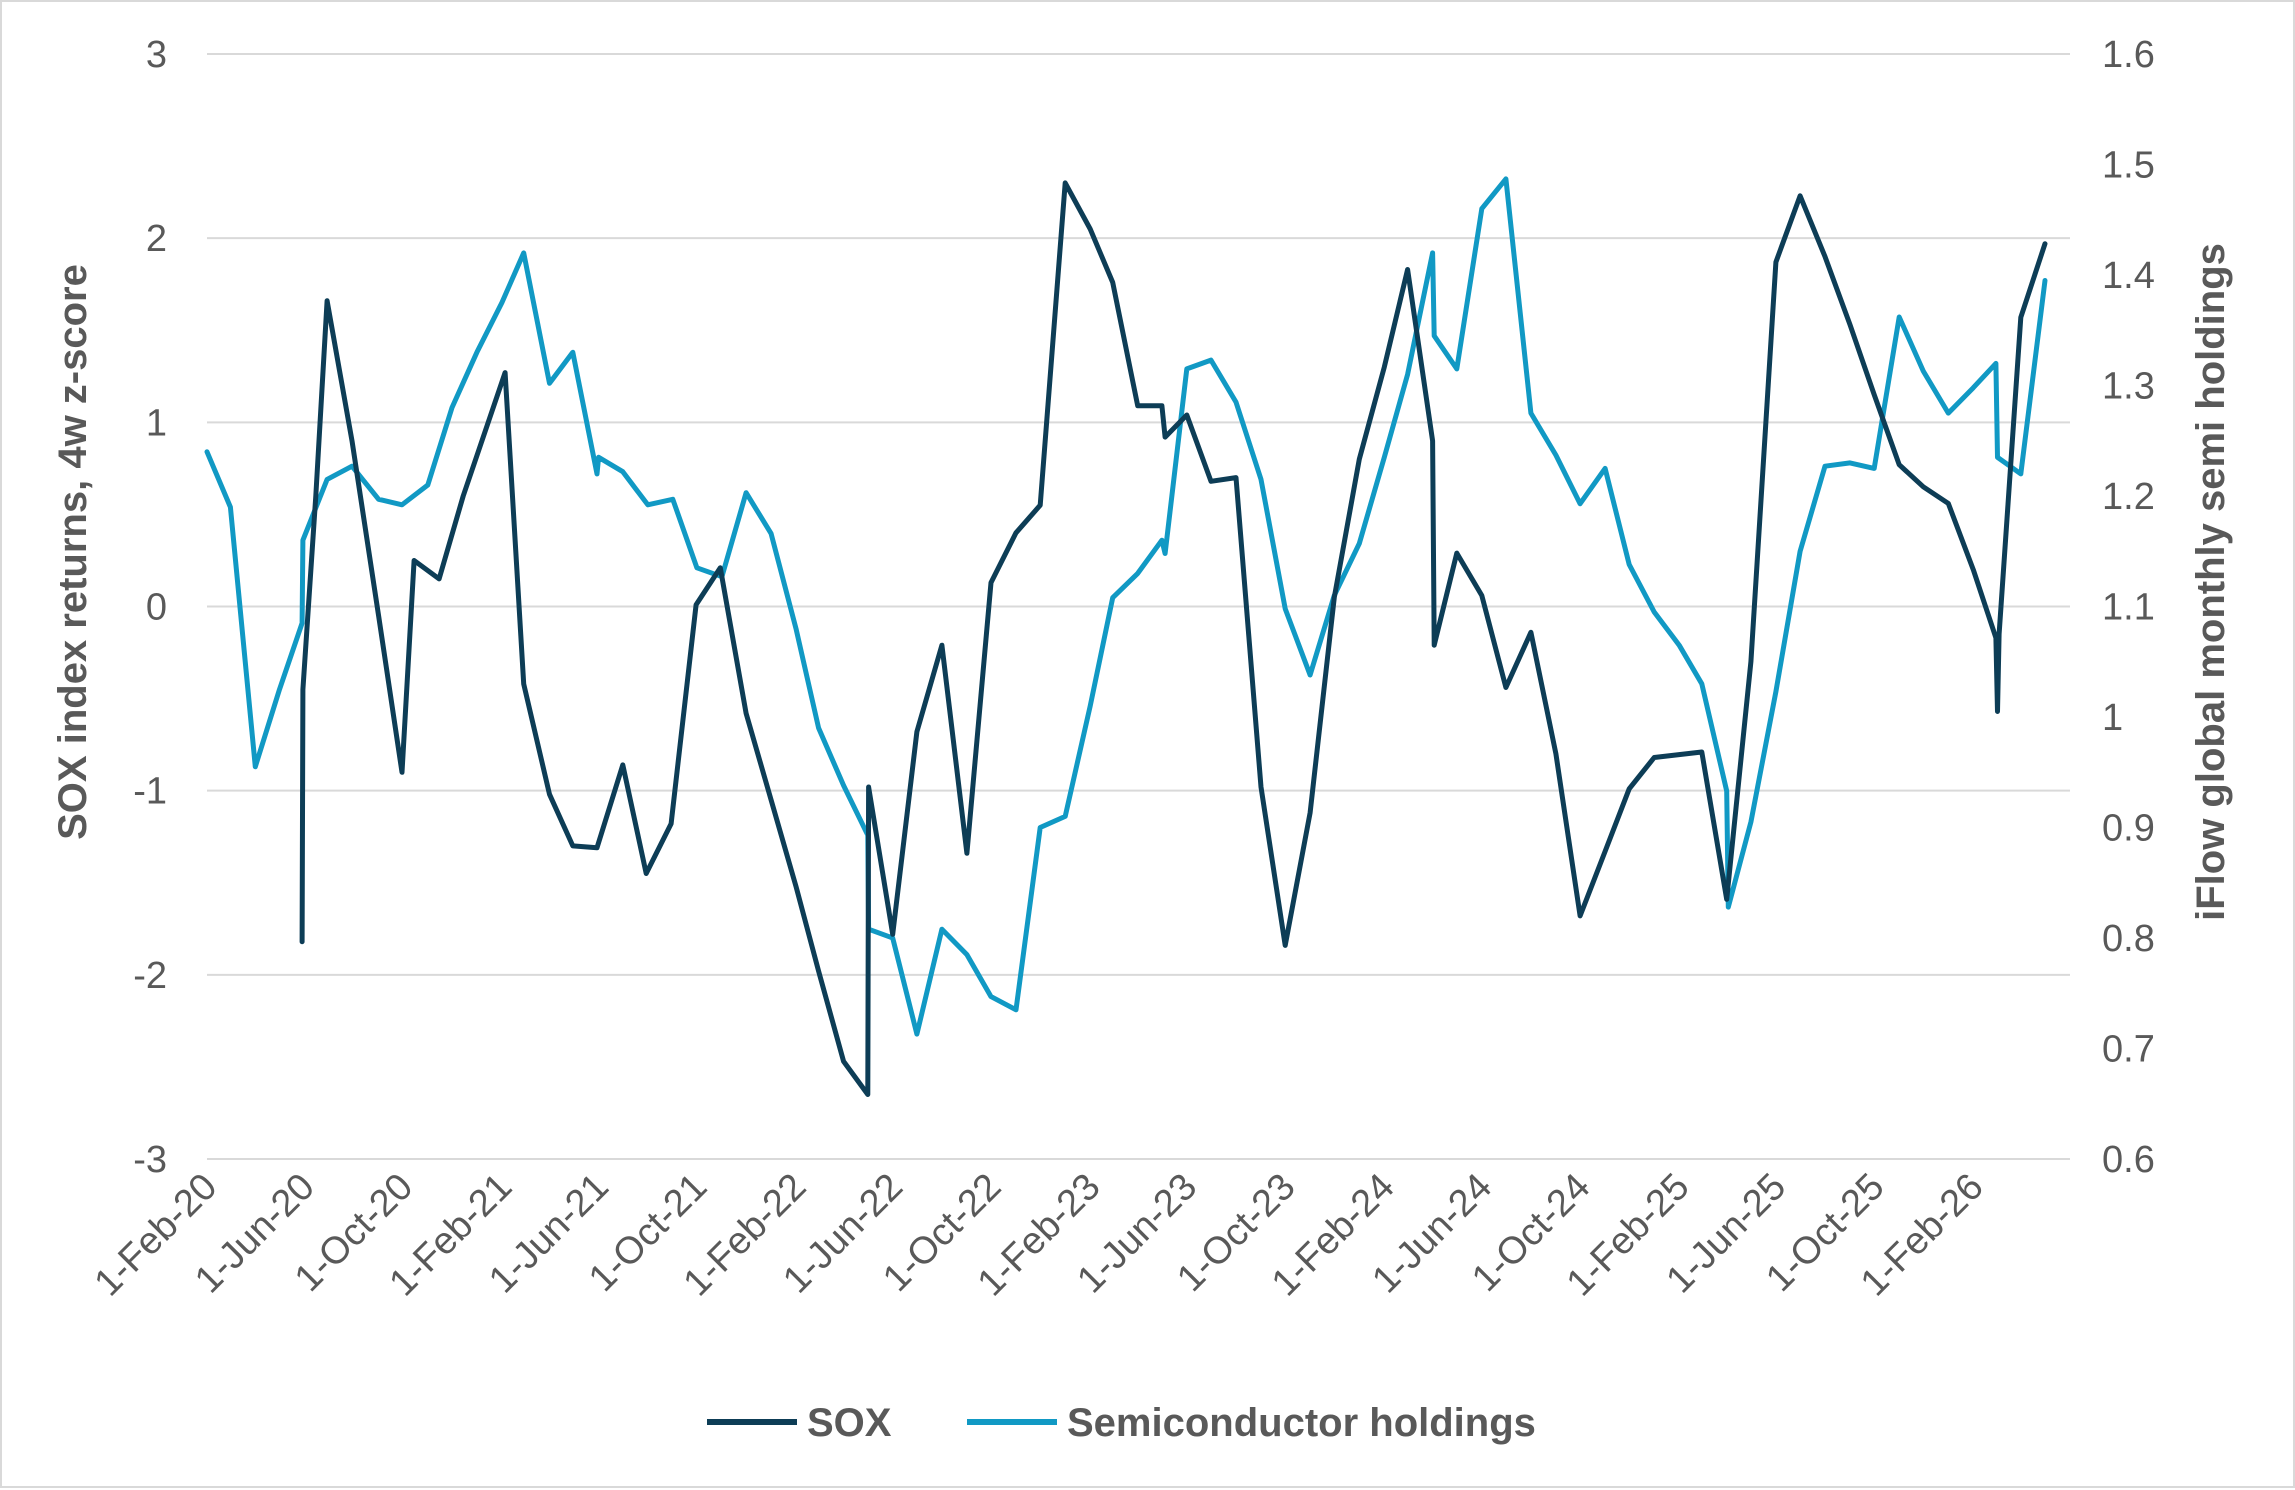 This screenshot has height=1490, width=2295. I want to click on left-axis-ticks: 3 2 1 0 -1 -2 -3, so click(150, 607).